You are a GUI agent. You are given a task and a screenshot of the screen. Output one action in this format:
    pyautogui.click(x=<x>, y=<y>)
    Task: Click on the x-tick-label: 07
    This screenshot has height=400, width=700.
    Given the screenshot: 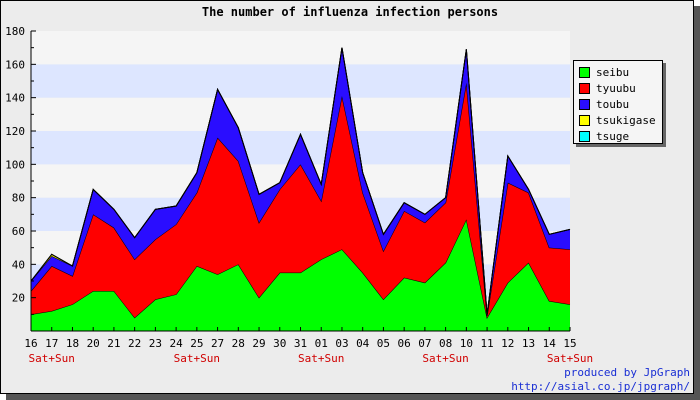 What is the action you would take?
    pyautogui.click(x=424, y=343)
    